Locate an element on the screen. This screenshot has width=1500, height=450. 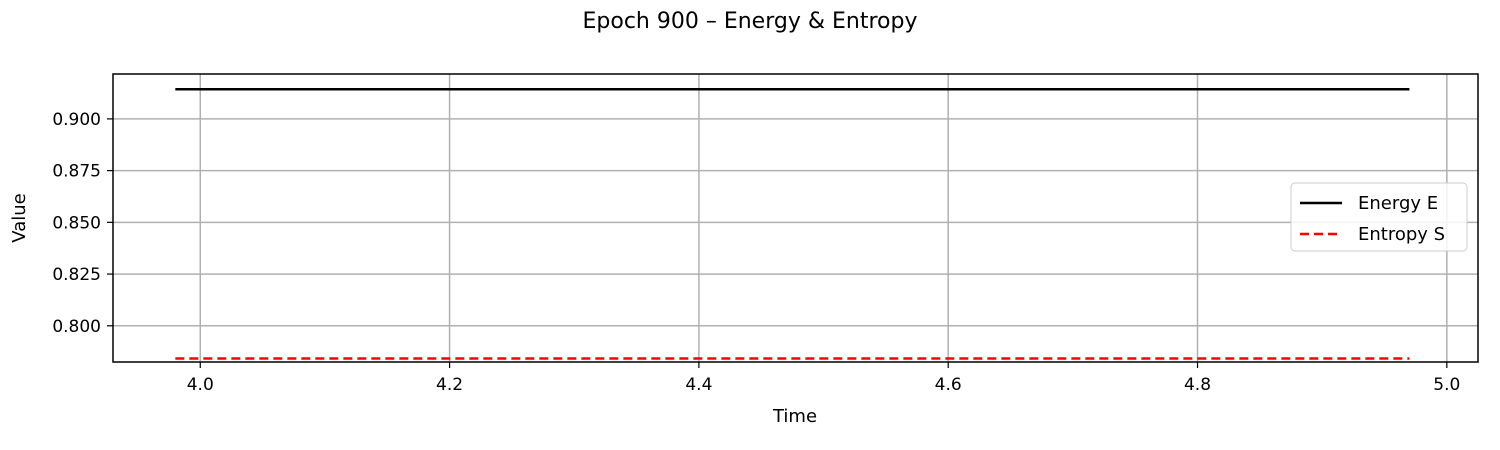
x-axis-label: Time is located at coordinates (794, 416).